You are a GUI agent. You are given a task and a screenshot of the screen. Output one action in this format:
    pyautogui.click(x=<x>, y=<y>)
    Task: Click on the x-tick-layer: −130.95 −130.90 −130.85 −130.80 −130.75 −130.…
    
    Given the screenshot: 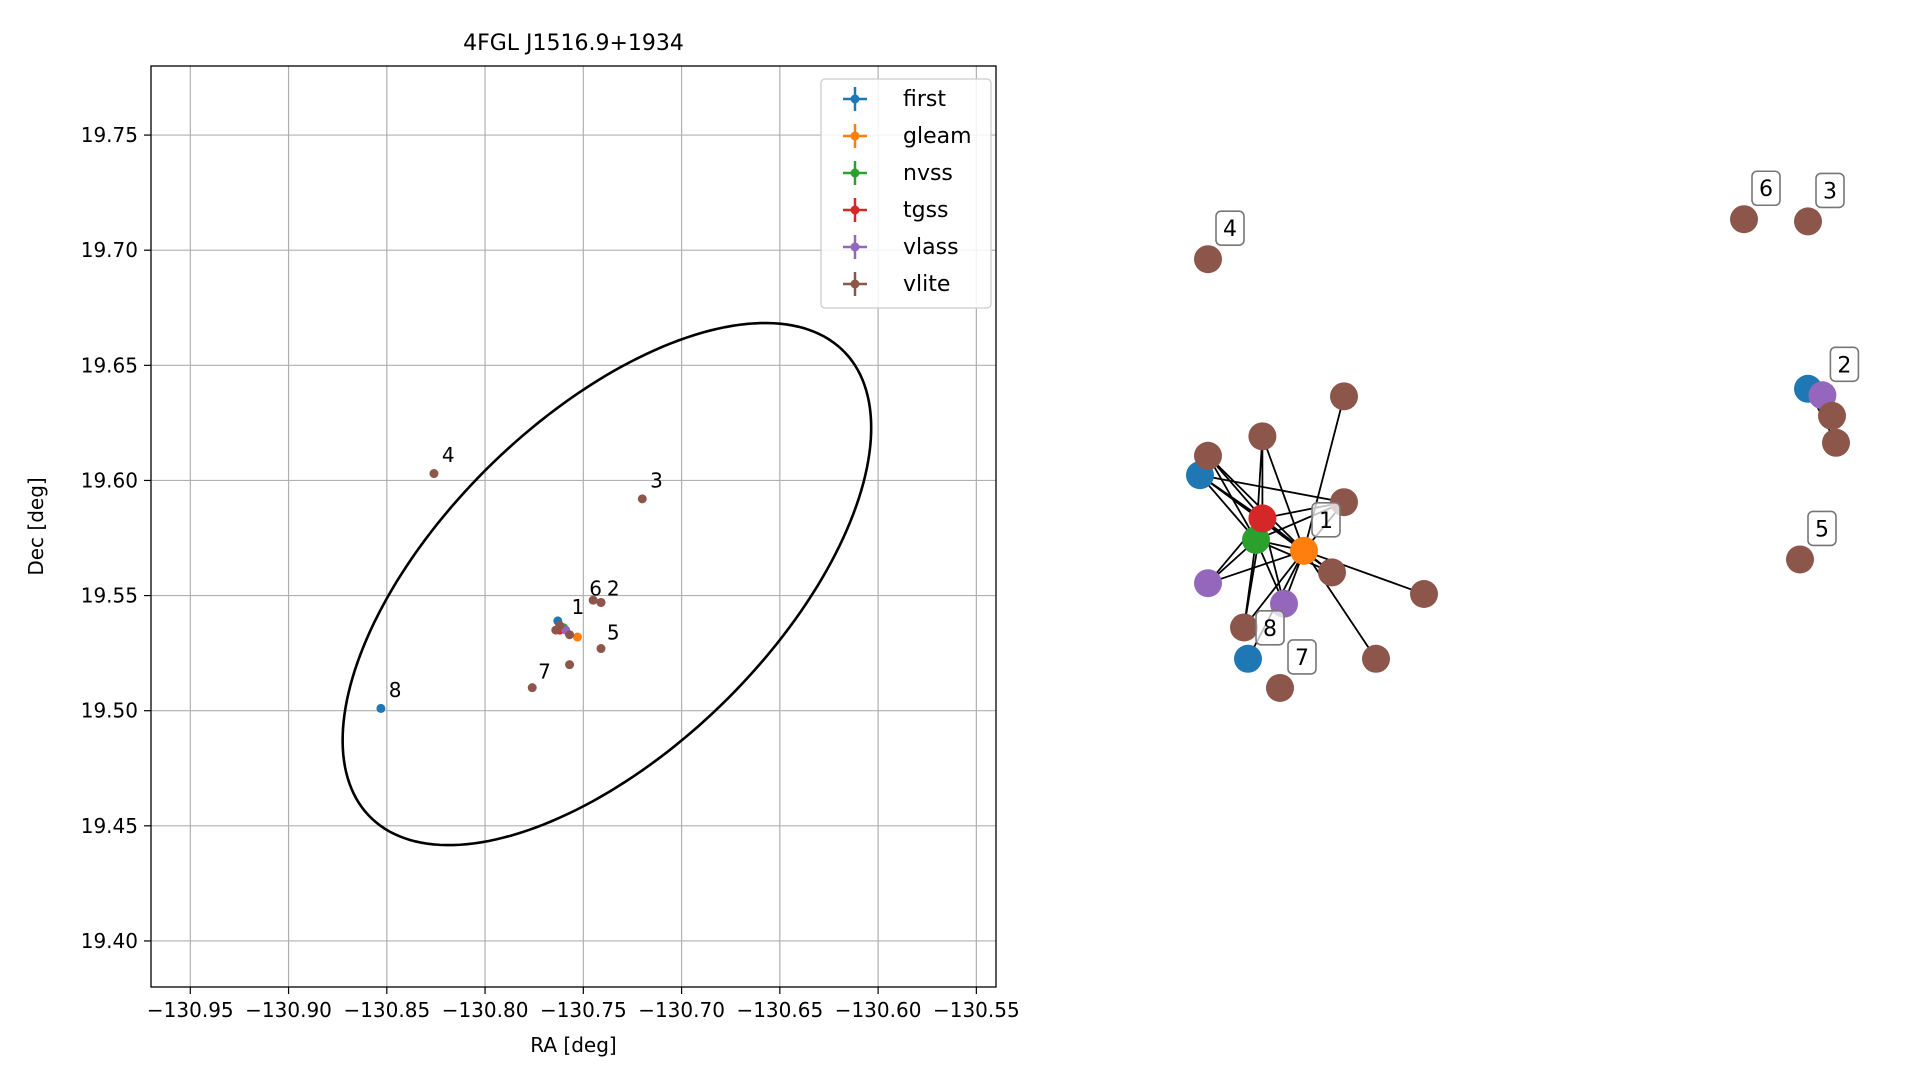 What is the action you would take?
    pyautogui.click(x=583, y=1004)
    